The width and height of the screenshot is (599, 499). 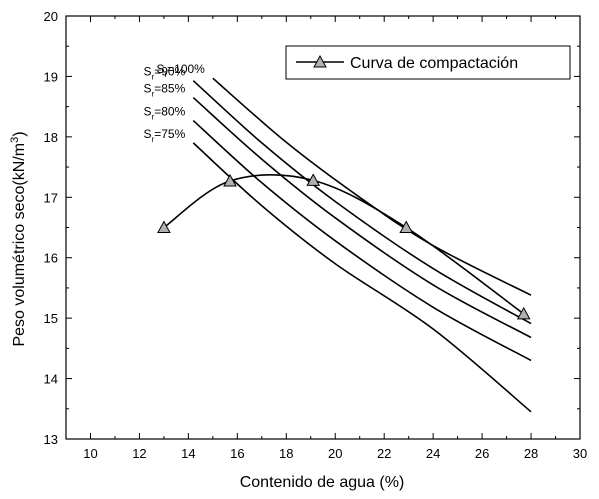 What do you see at coordinates (434, 63) in the screenshot?
I see `legend-label: Curva de compactación` at bounding box center [434, 63].